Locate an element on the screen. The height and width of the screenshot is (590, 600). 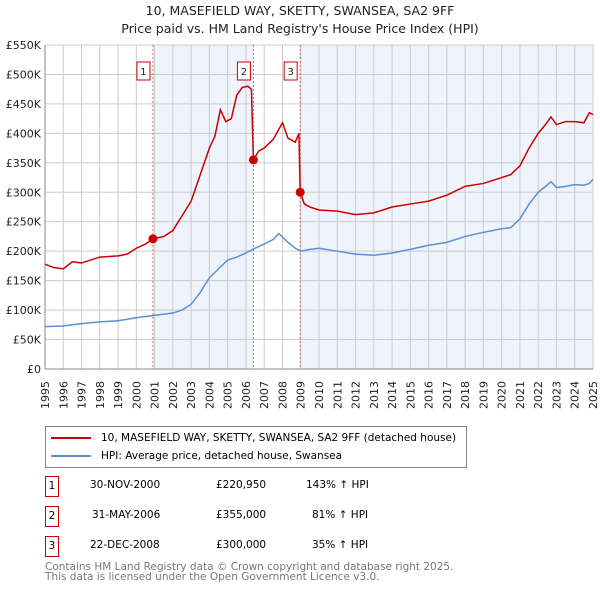
sale-hpi: 143% ↑ HPI is located at coordinates (337, 485).